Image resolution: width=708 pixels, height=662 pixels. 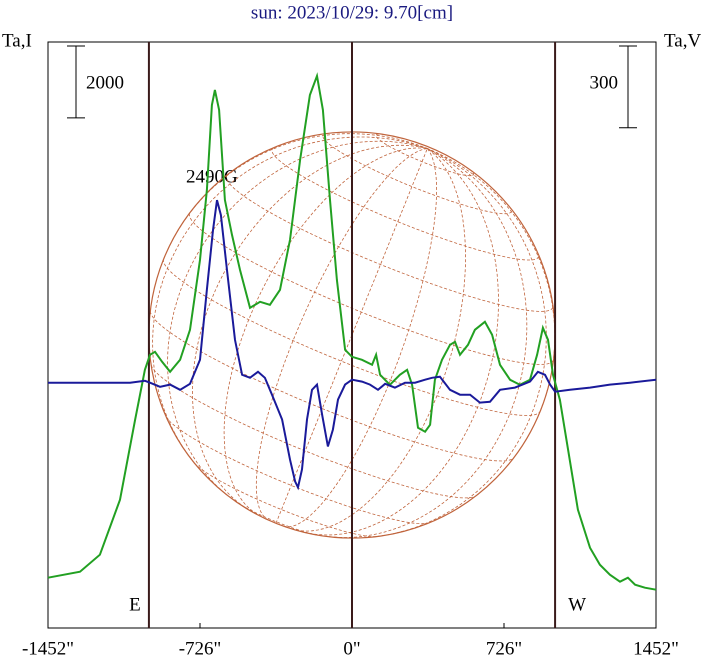 I want to click on x-tick-label: -726", so click(x=200, y=648).